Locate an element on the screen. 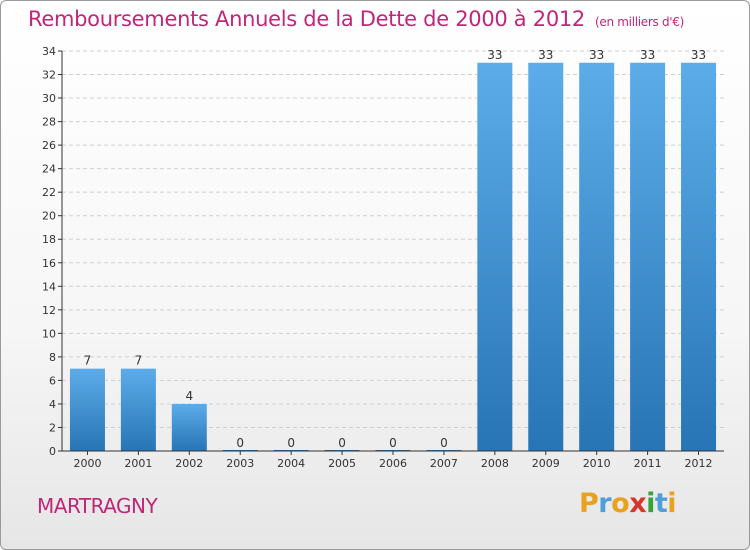 This screenshot has height=550, width=750. logo-letter: x is located at coordinates (638, 503).